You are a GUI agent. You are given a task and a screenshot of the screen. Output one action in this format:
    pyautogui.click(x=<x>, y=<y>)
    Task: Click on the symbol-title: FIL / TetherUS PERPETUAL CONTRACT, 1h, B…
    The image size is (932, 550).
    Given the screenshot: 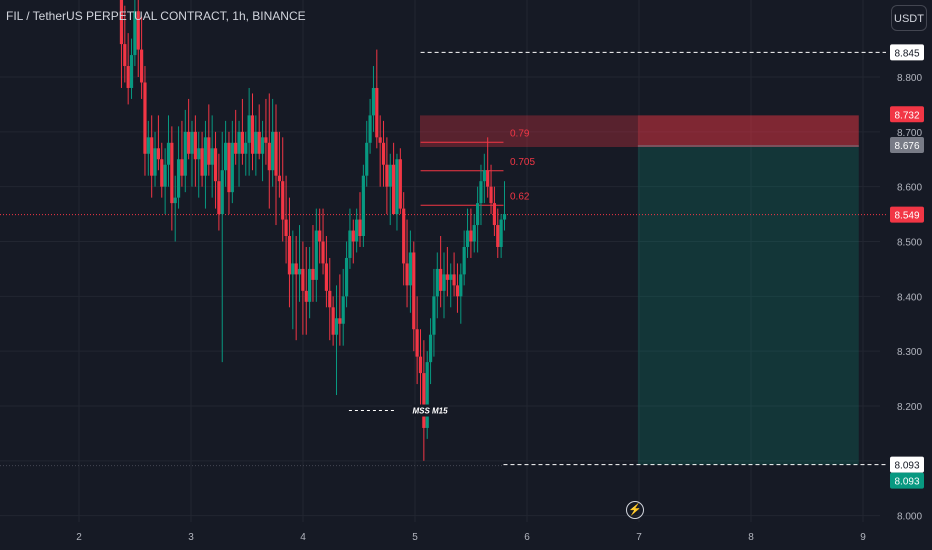 What is the action you would take?
    pyautogui.click(x=156, y=16)
    